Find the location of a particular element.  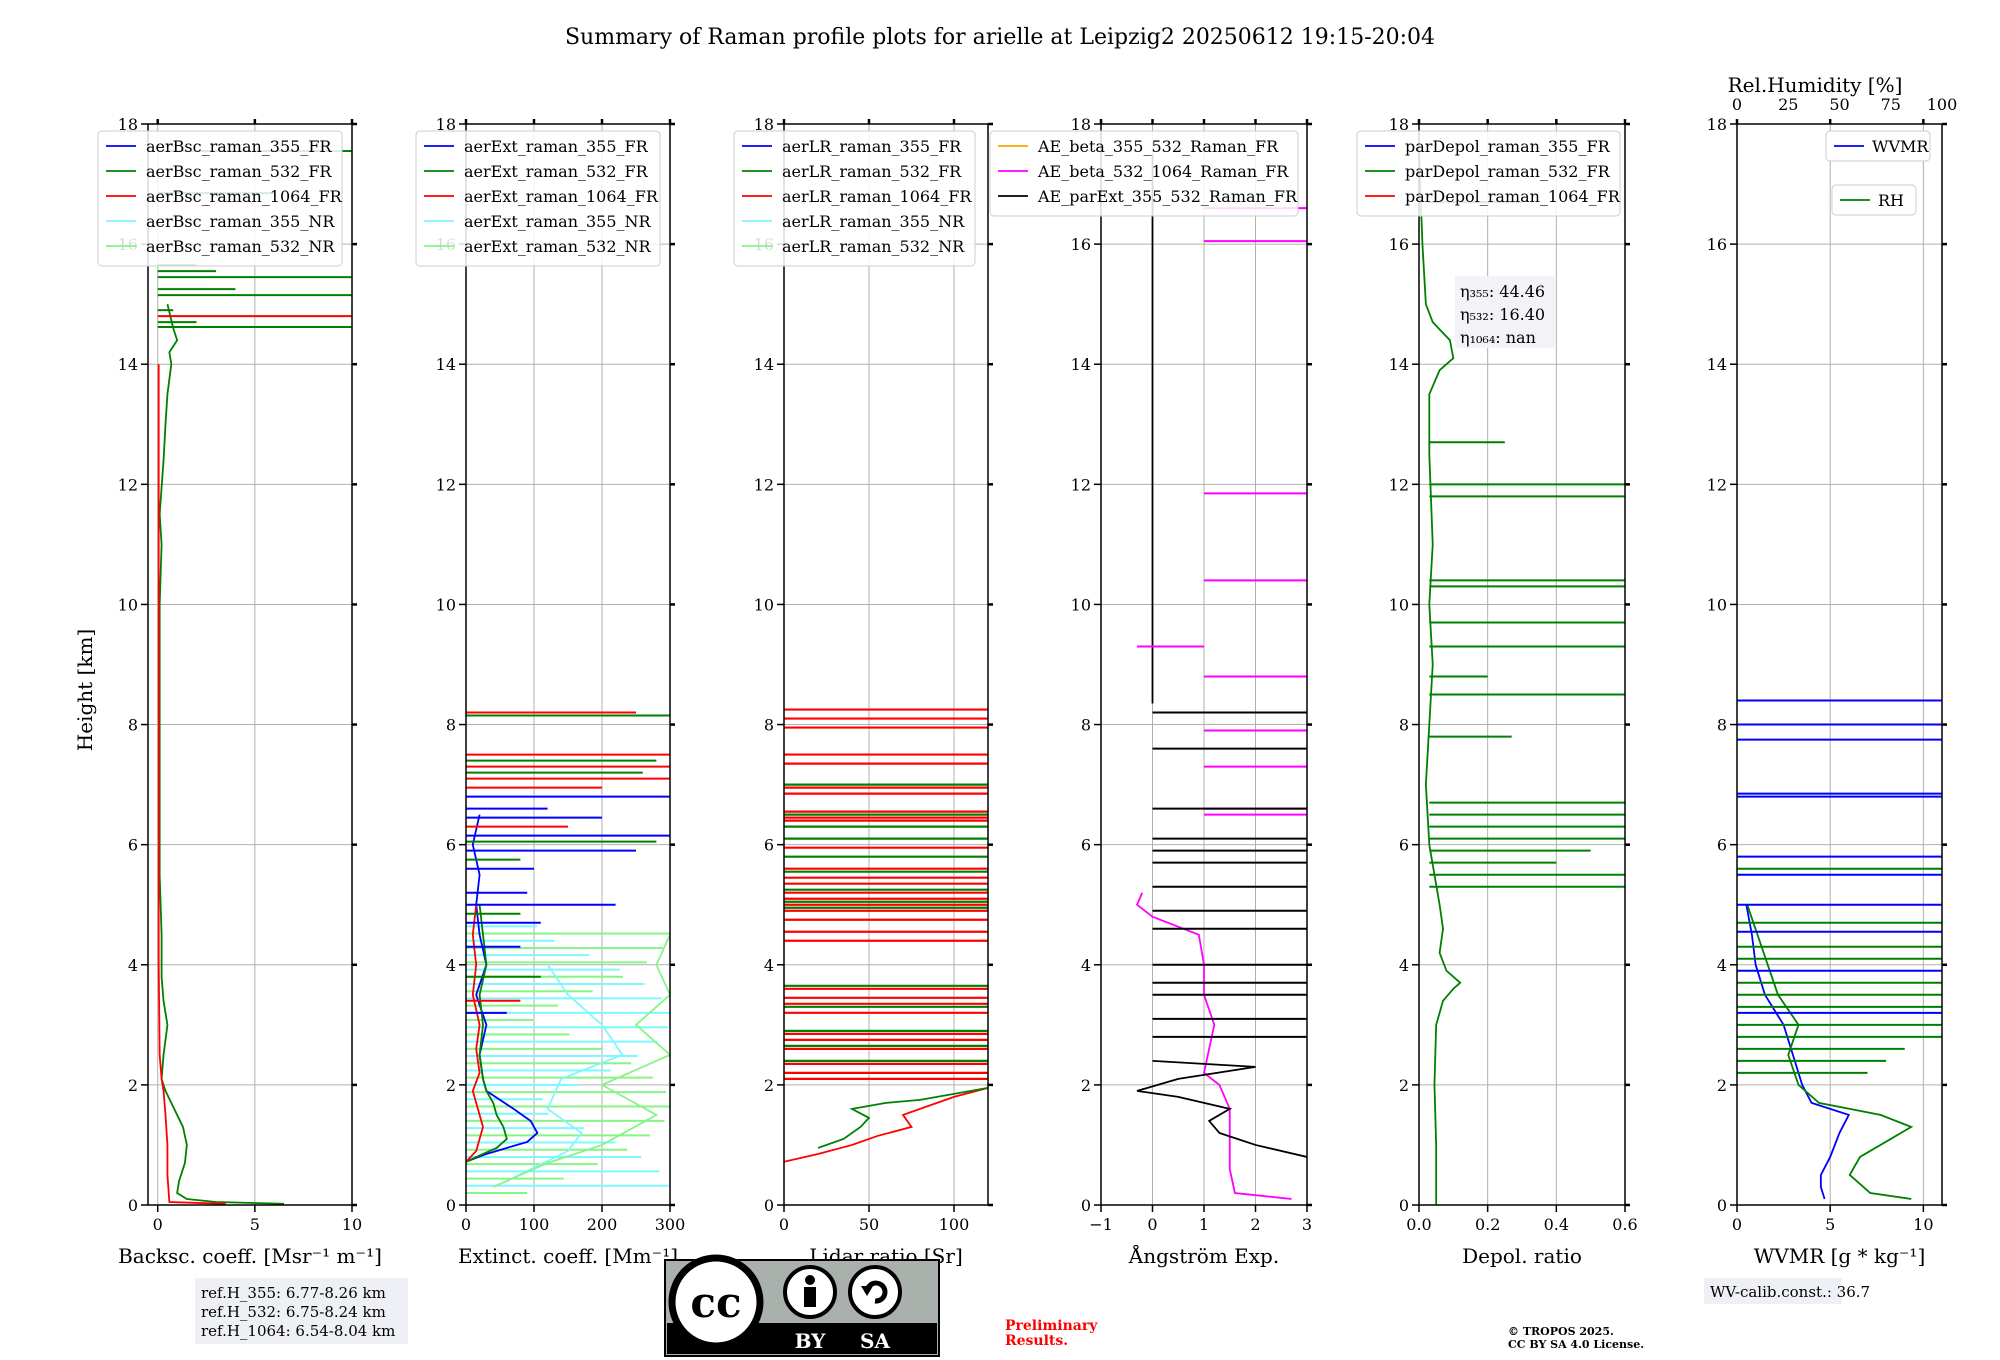

rh-tick-label: 50 is located at coordinates (1839, 104).